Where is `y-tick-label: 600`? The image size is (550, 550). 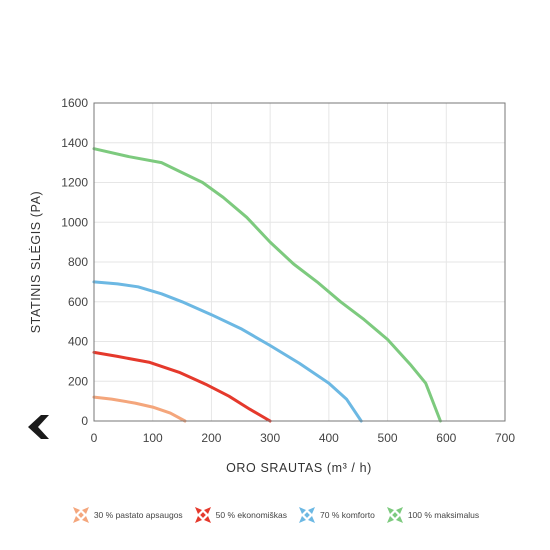 y-tick-label: 600 is located at coordinates (78, 302).